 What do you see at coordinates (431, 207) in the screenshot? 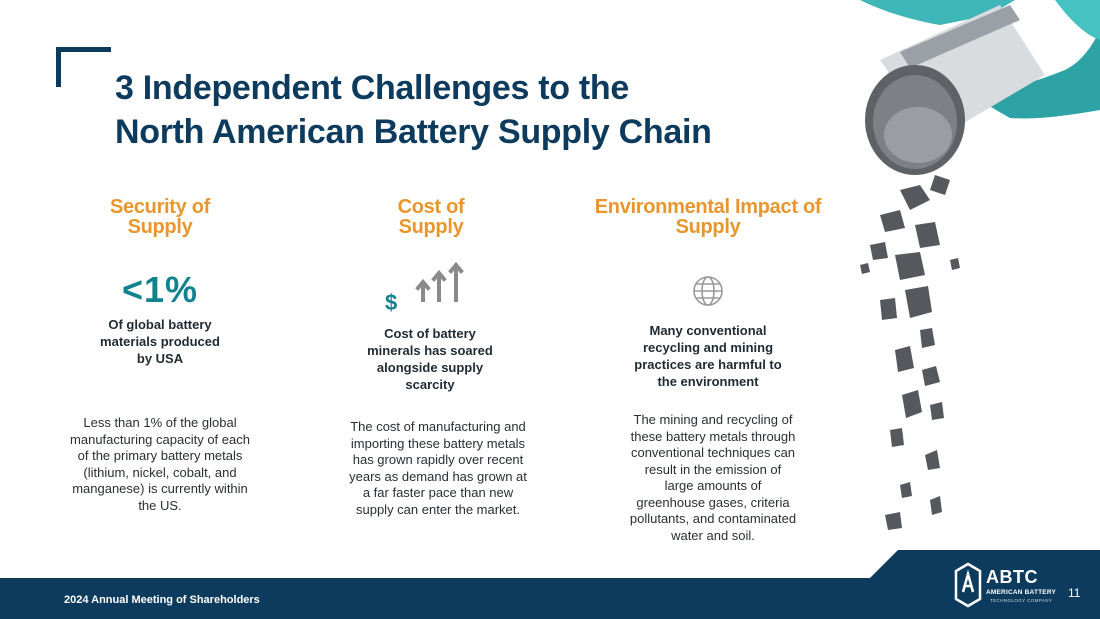
I see `column-heading-line-1: Cost of` at bounding box center [431, 207].